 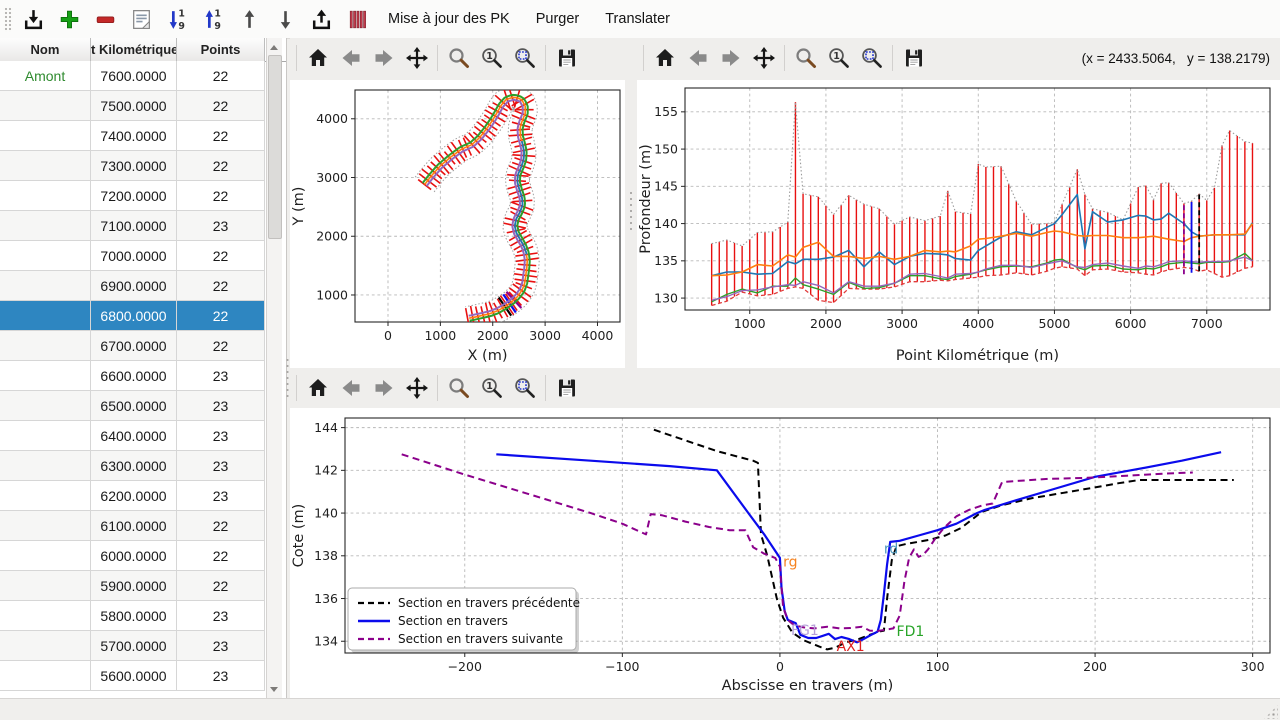 I want to click on remove-button, so click(x=105, y=19).